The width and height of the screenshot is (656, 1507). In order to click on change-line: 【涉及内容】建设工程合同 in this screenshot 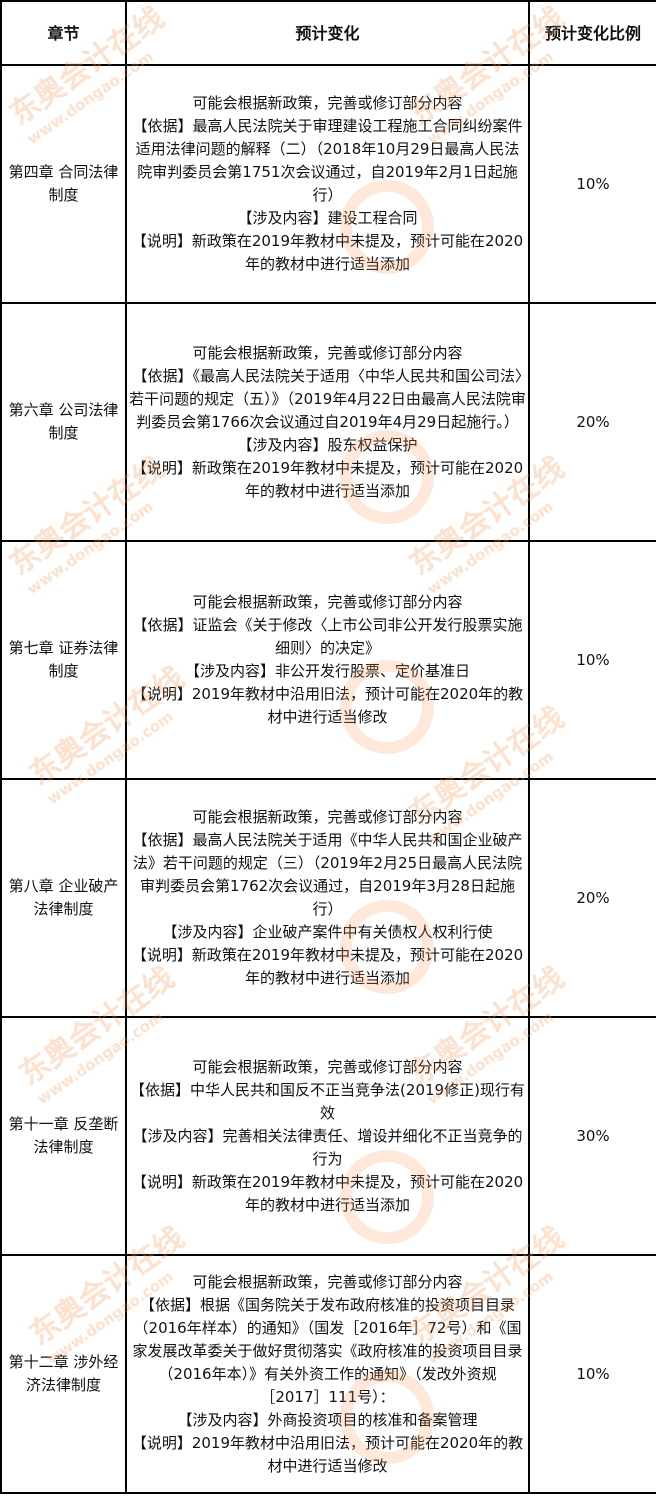, I will do `click(327, 218)`.